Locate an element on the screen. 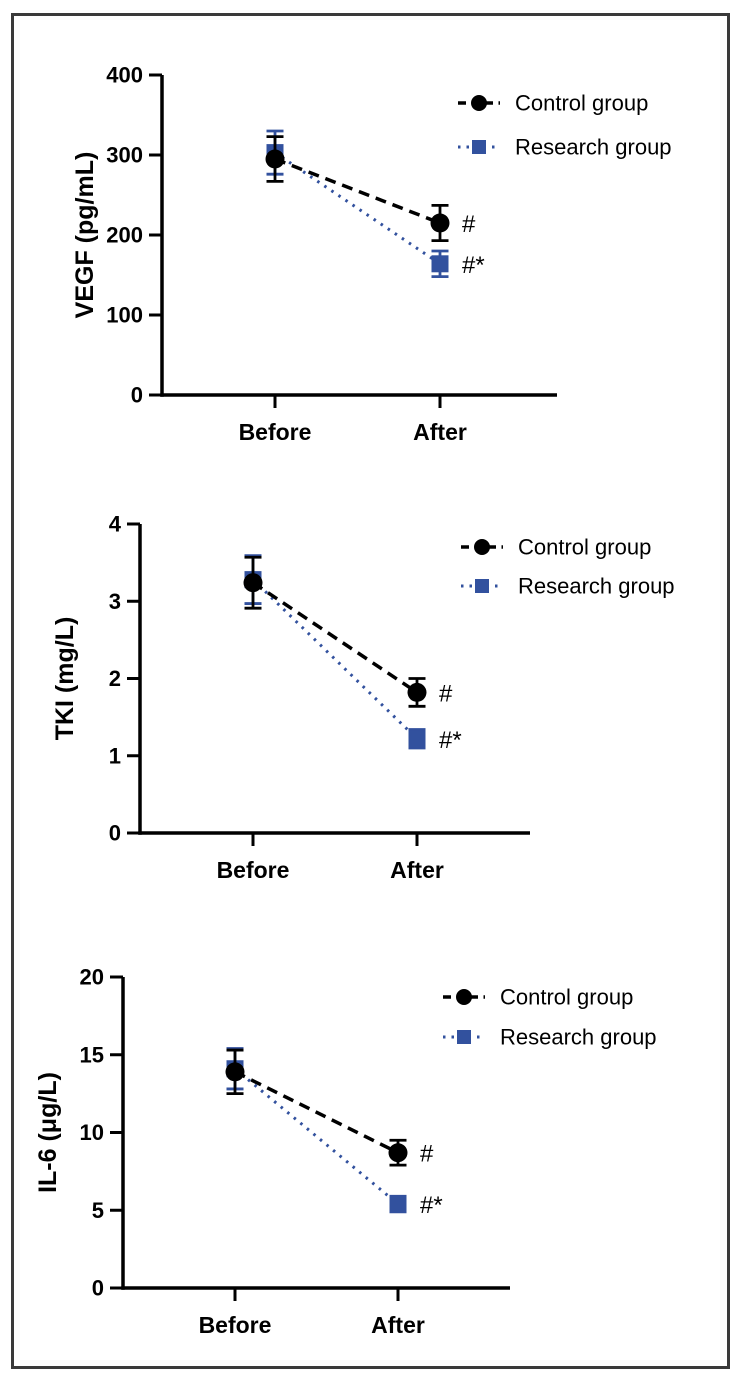 Image resolution: width=750 pixels, height=1392 pixels. y-axis-title: VEGF (pg/mL) is located at coordinates (85, 235).